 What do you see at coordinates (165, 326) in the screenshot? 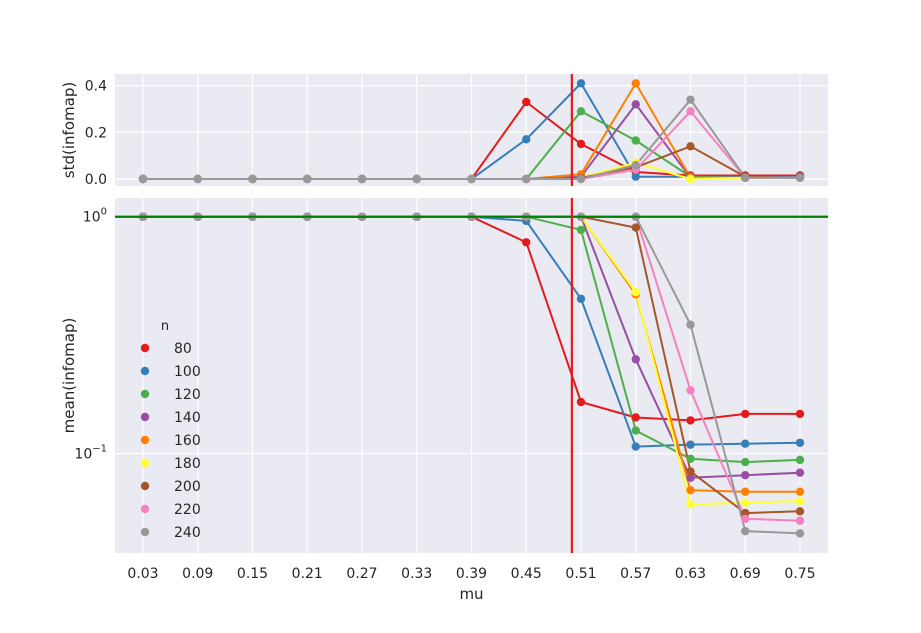
I see `legend-title: n` at bounding box center [165, 326].